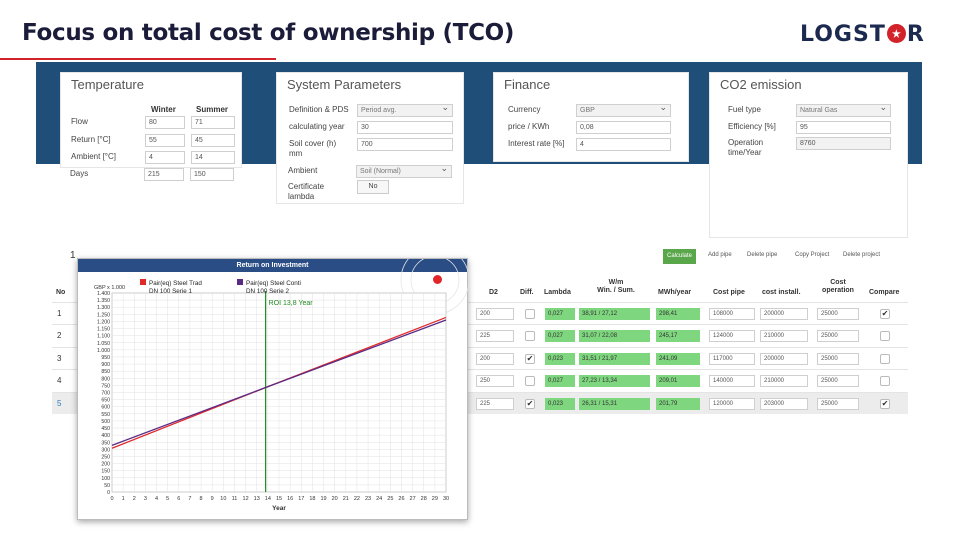 The image size is (960, 540). Describe the element at coordinates (495, 381) in the screenshot. I see `d2-input: 250` at that location.